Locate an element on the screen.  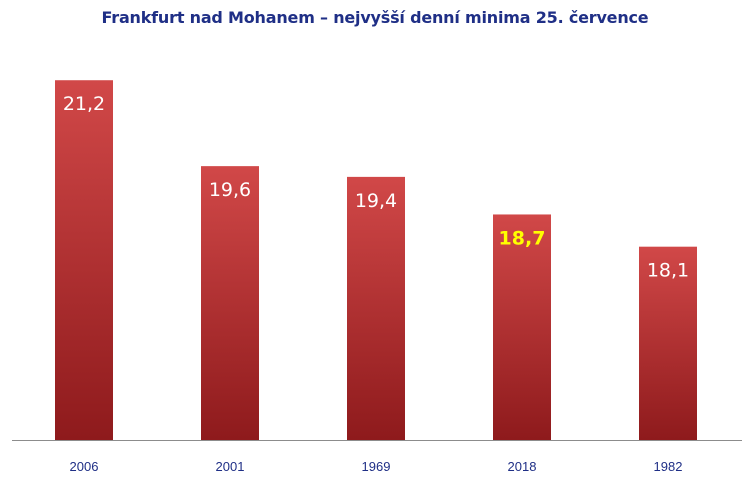
bar-1982 is located at coordinates (668, 343).